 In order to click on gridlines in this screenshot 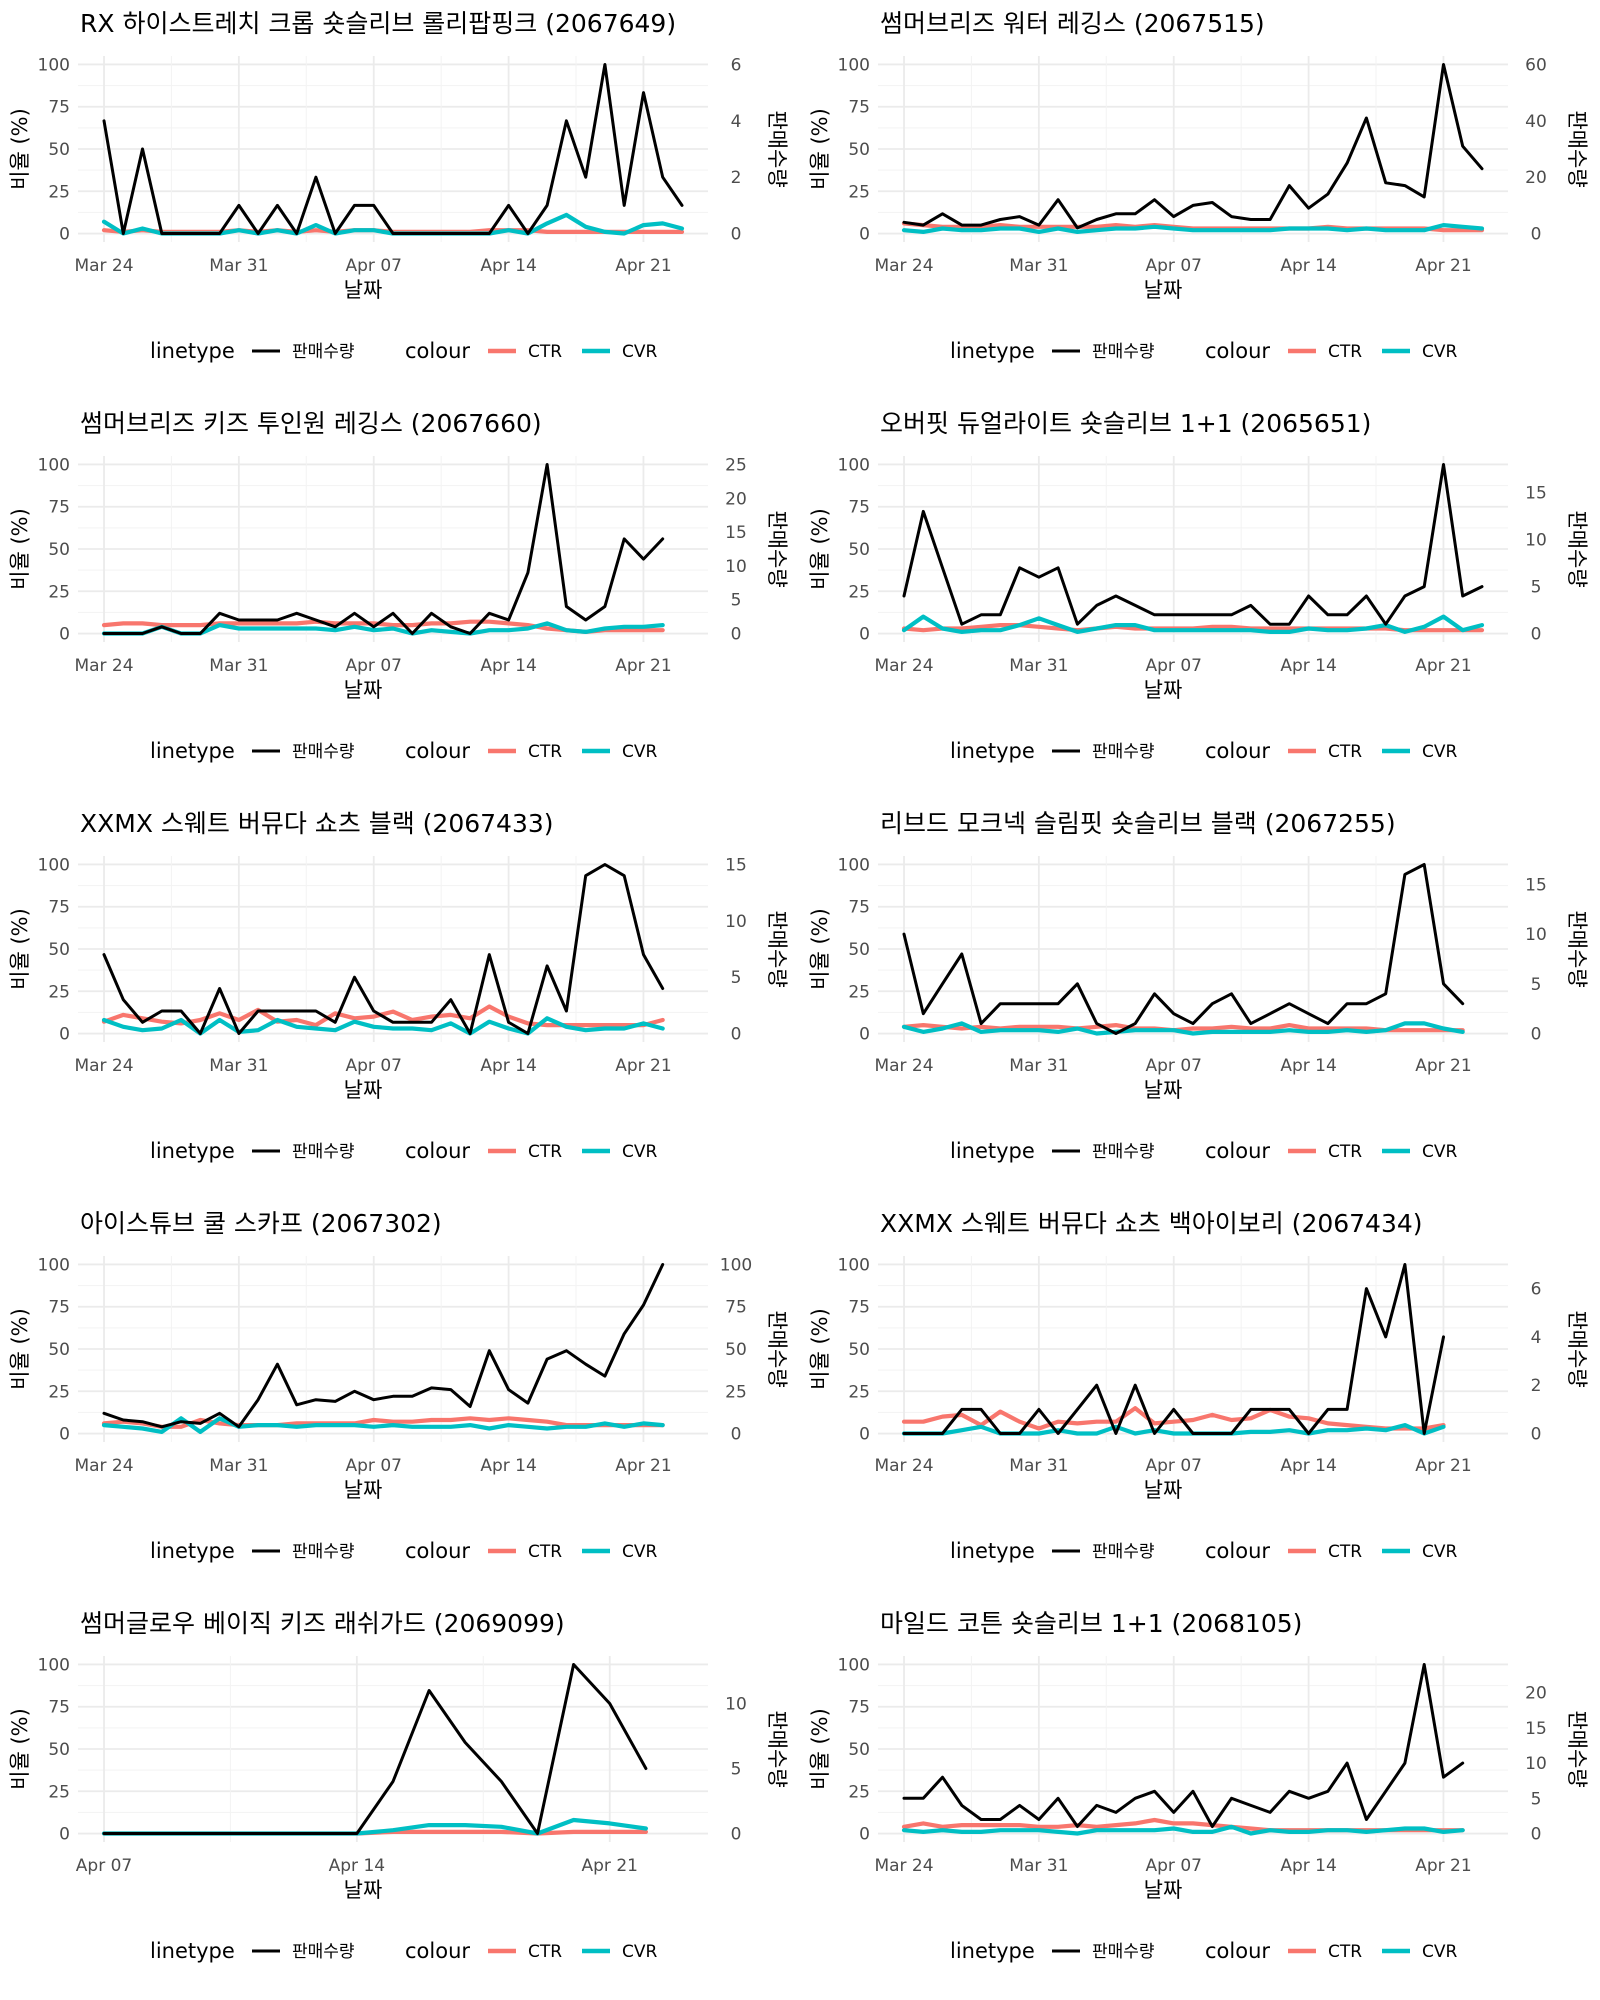, I will do `click(1193, 1749)`.